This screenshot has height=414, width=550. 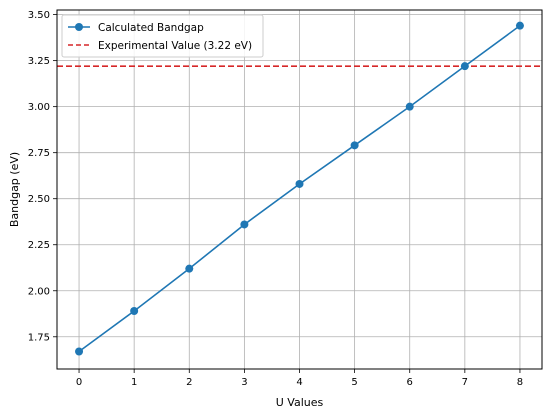 What do you see at coordinates (39, 15) in the screenshot?
I see `y-tick-label: 3.50` at bounding box center [39, 15].